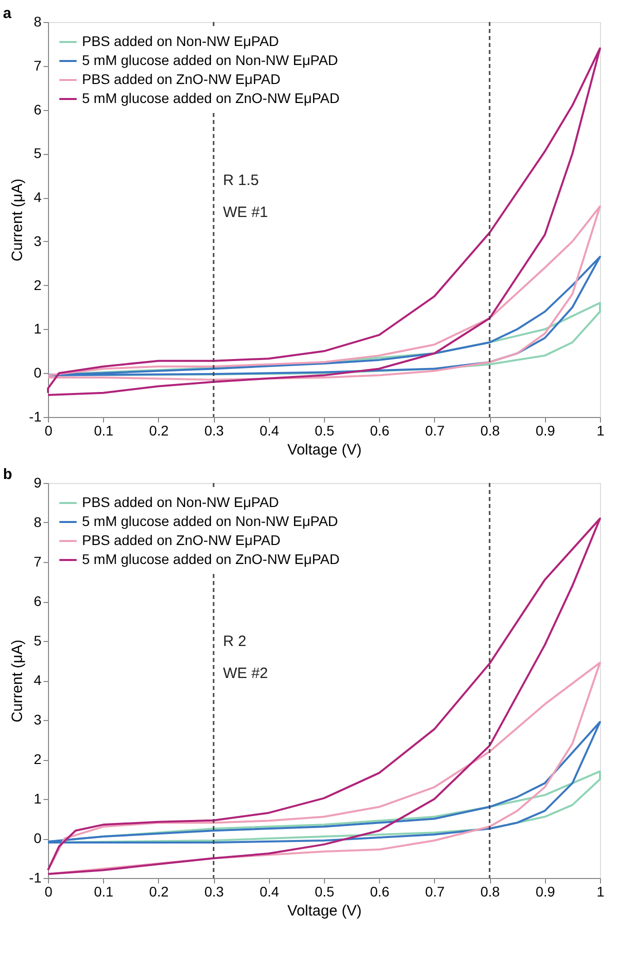 Image resolution: width=638 pixels, height=967 pixels. I want to click on annotation: R 1.5, so click(241, 180).